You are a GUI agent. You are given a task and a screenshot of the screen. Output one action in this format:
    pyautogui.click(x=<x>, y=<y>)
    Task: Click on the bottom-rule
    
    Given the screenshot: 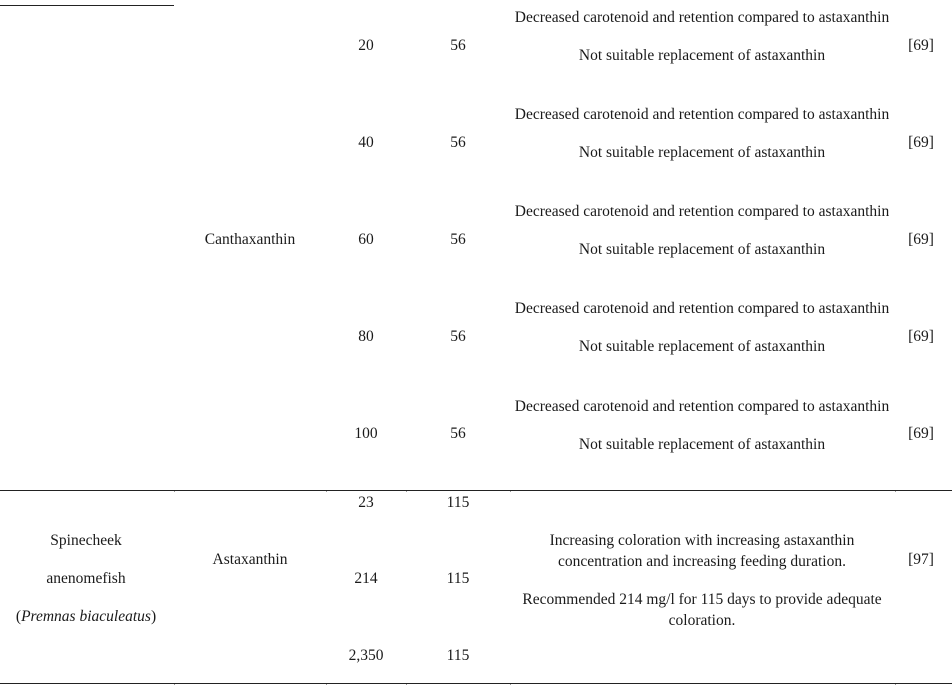 What is the action you would take?
    pyautogui.click(x=476, y=683)
    